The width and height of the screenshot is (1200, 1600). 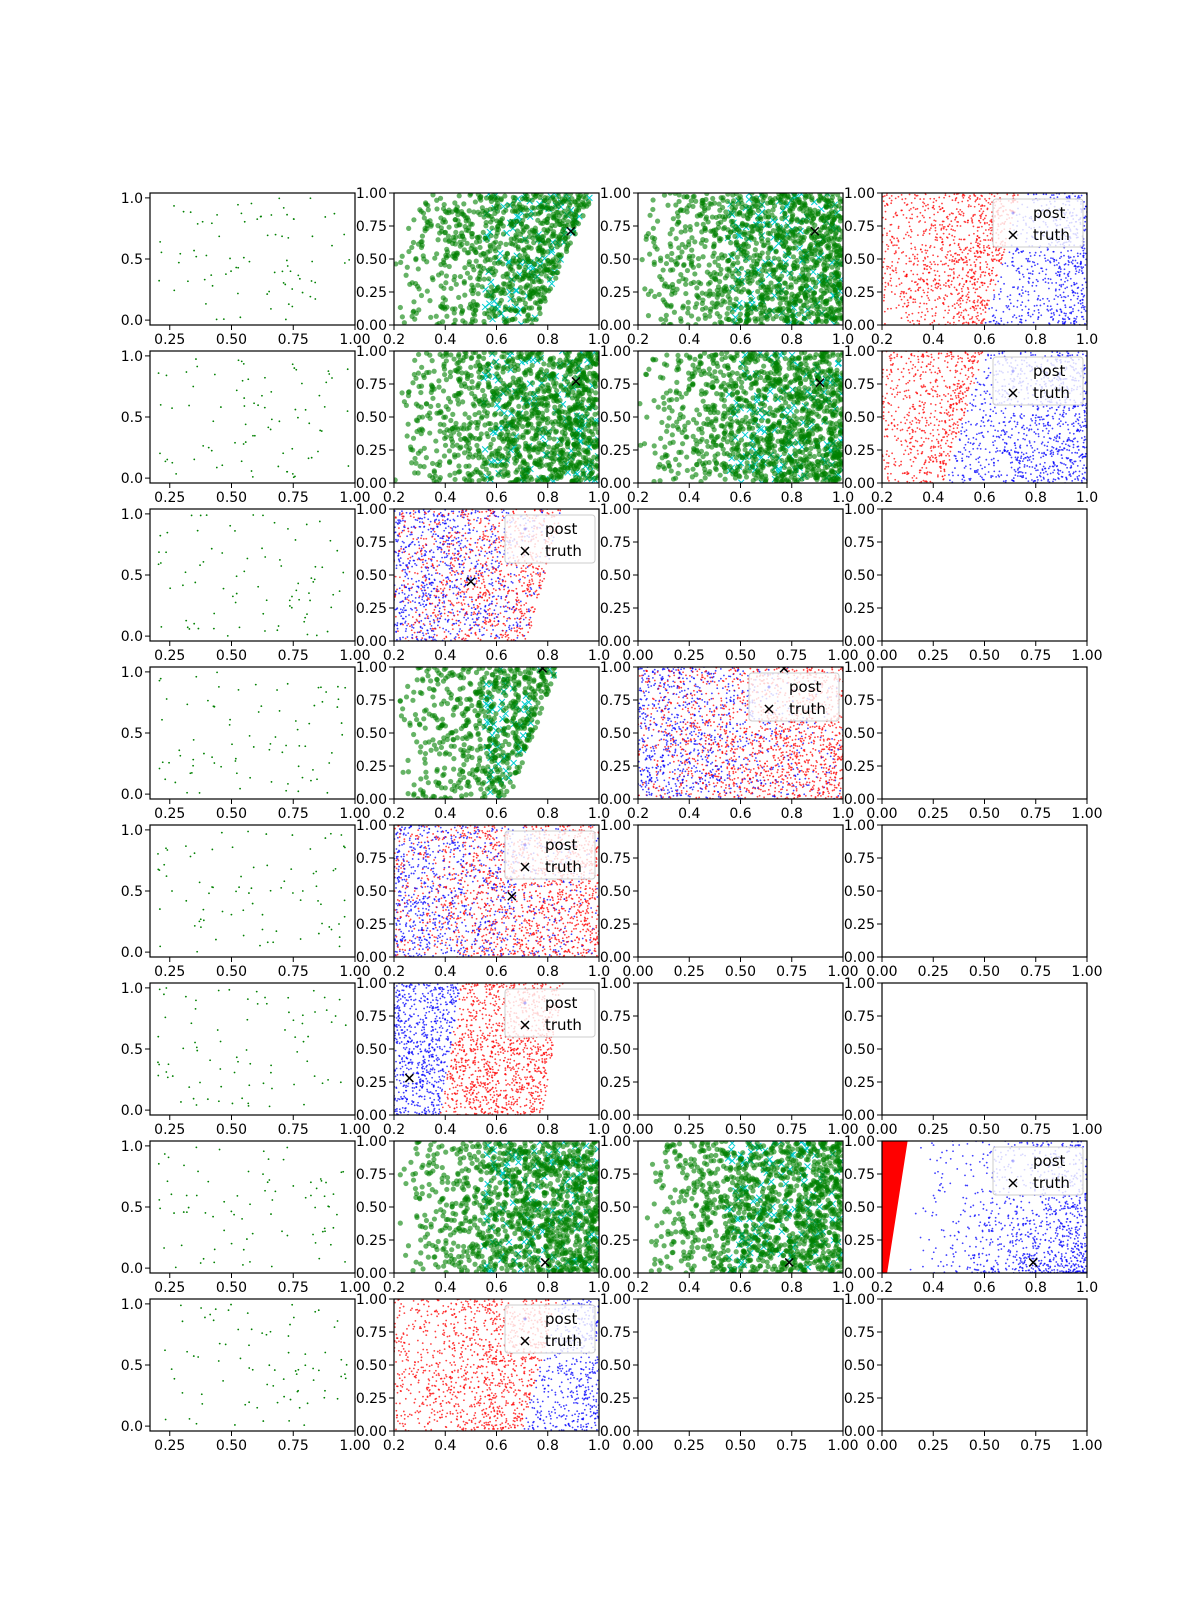 I want to click on legend-truth-marker, so click(x=1013, y=235).